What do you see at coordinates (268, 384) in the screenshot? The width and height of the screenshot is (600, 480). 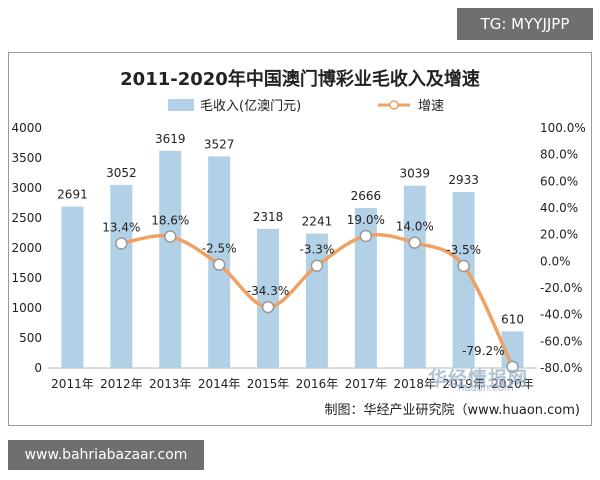 I see `x-tick-label: 2015年` at bounding box center [268, 384].